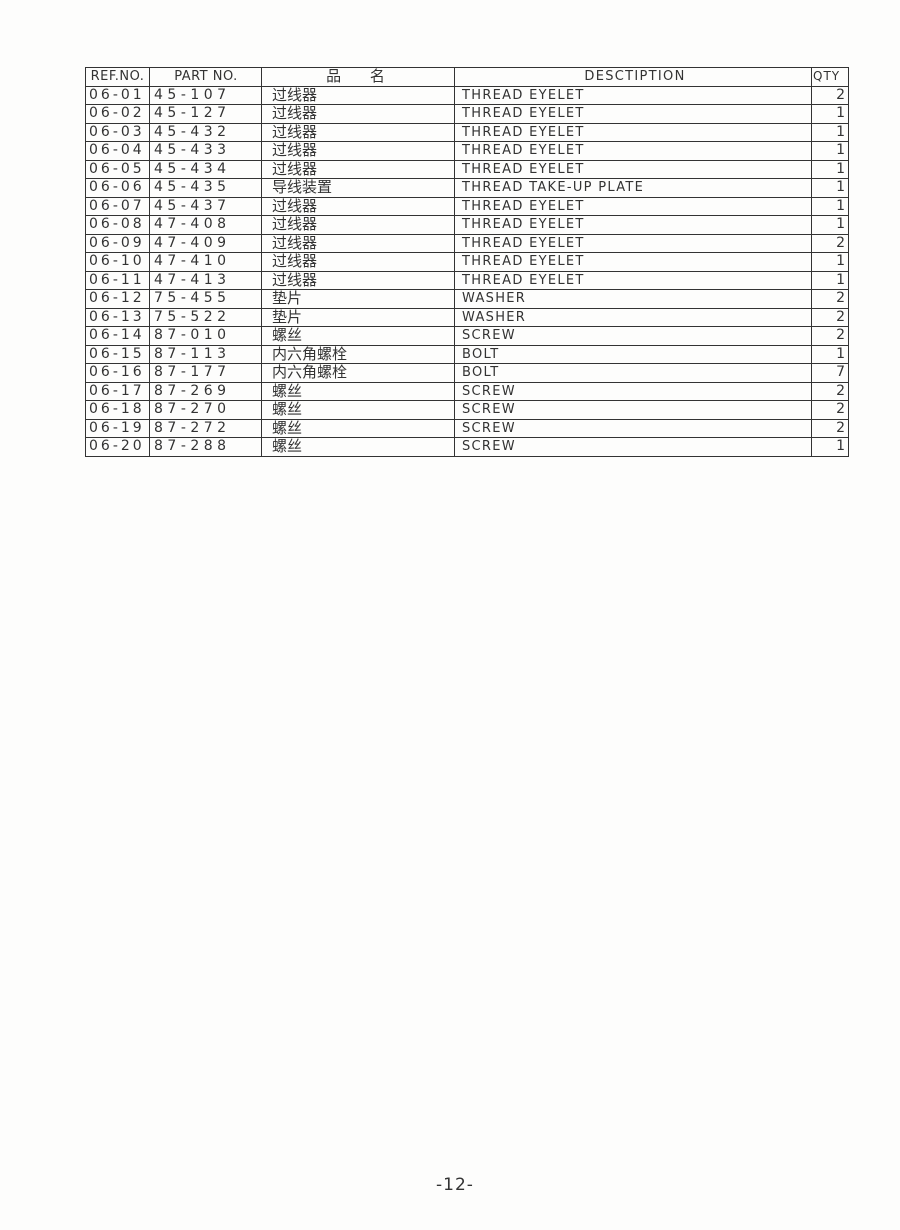 This screenshot has height=1230, width=900. Describe the element at coordinates (205, 151) in the screenshot. I see `cell-part-no: 45-433` at that location.